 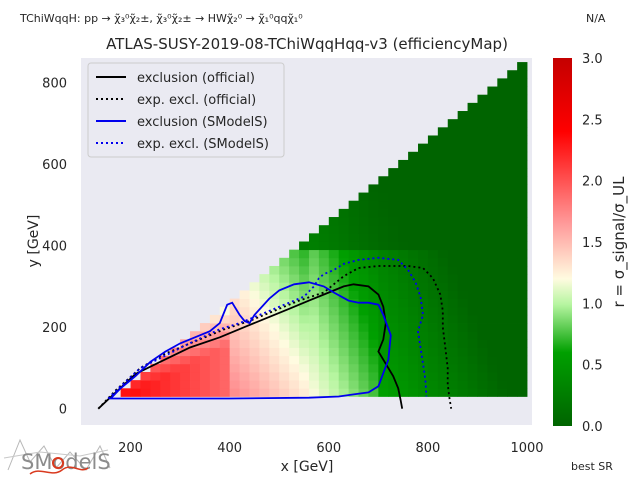 I want to click on x-tick-label: 600, so click(x=328, y=448).